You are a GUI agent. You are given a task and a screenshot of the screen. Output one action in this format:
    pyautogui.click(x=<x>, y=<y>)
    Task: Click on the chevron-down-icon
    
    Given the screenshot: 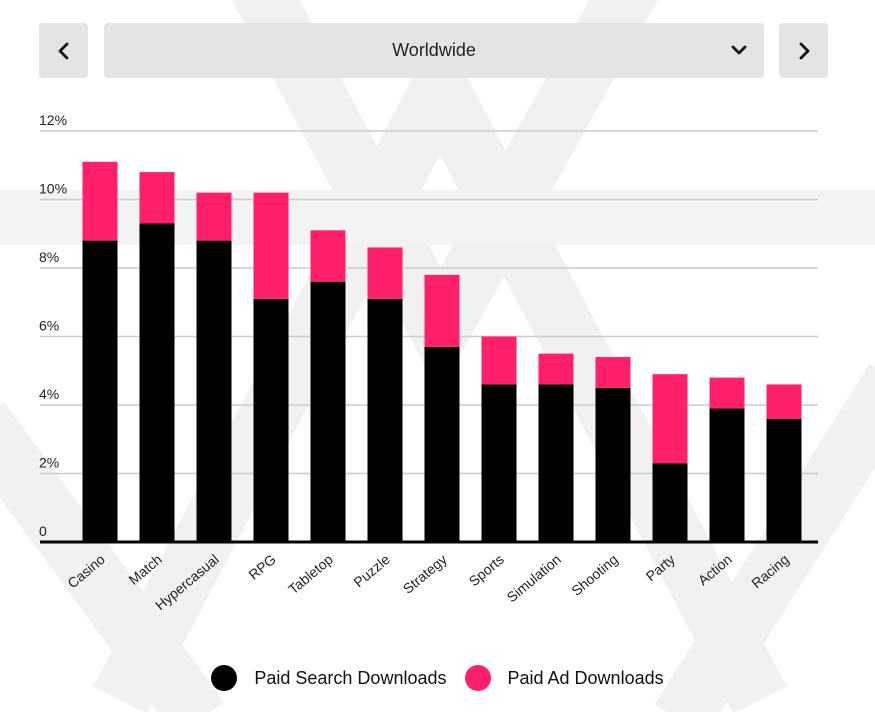 What is the action you would take?
    pyautogui.click(x=739, y=50)
    